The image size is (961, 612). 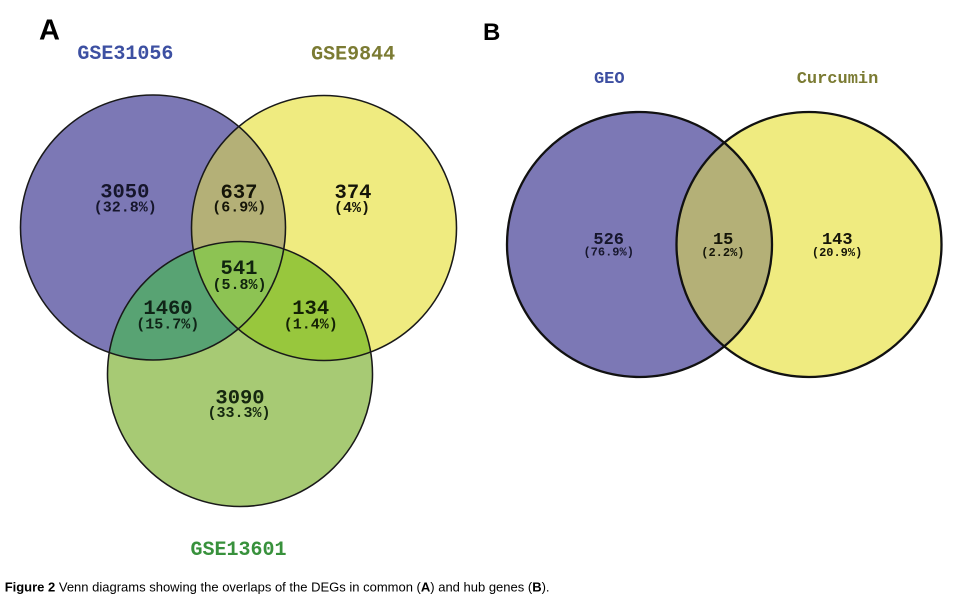 What do you see at coordinates (239, 285) in the screenshot?
I see `svg-text: (5.8%)` at bounding box center [239, 285].